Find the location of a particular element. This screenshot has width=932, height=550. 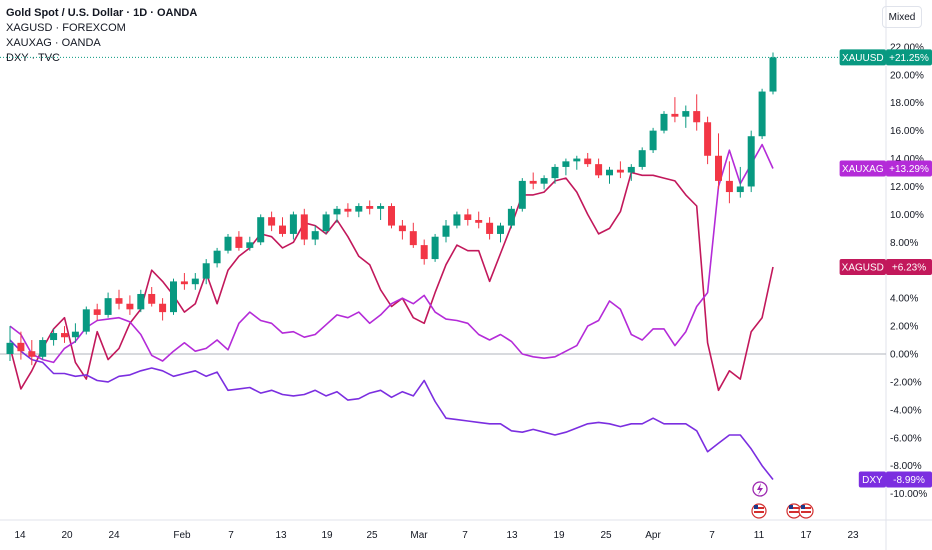

x-tick-label: 17 is located at coordinates (806, 535).